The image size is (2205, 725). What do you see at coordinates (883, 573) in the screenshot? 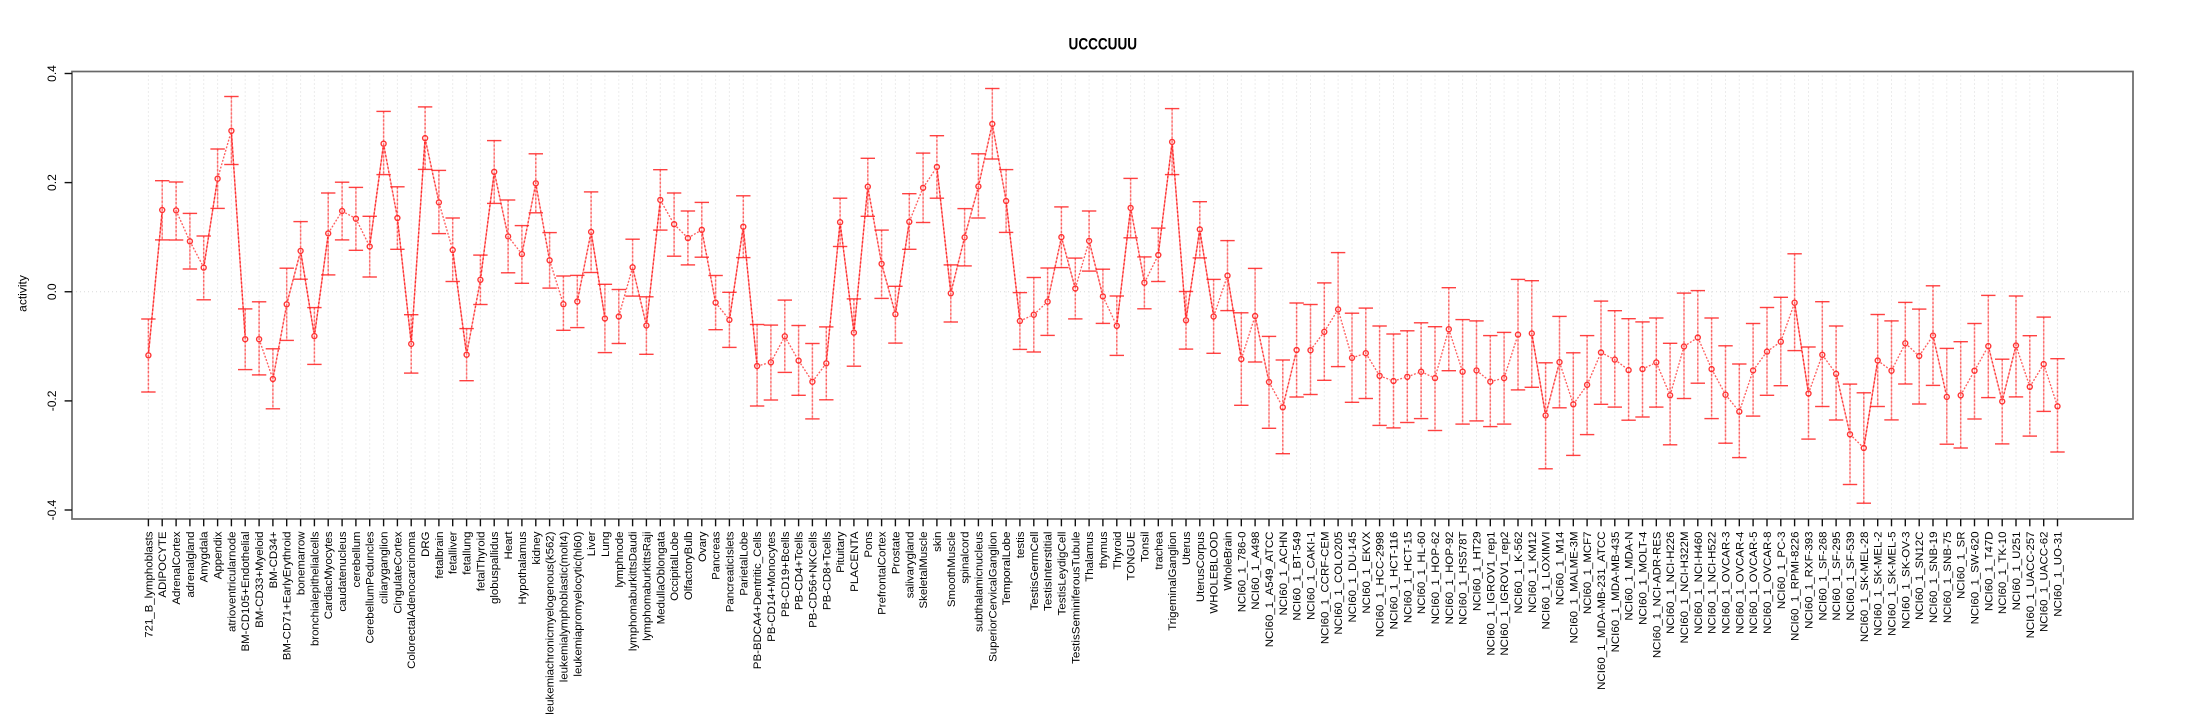
I see `svg-text: PrefrontalCortex` at bounding box center [883, 573].